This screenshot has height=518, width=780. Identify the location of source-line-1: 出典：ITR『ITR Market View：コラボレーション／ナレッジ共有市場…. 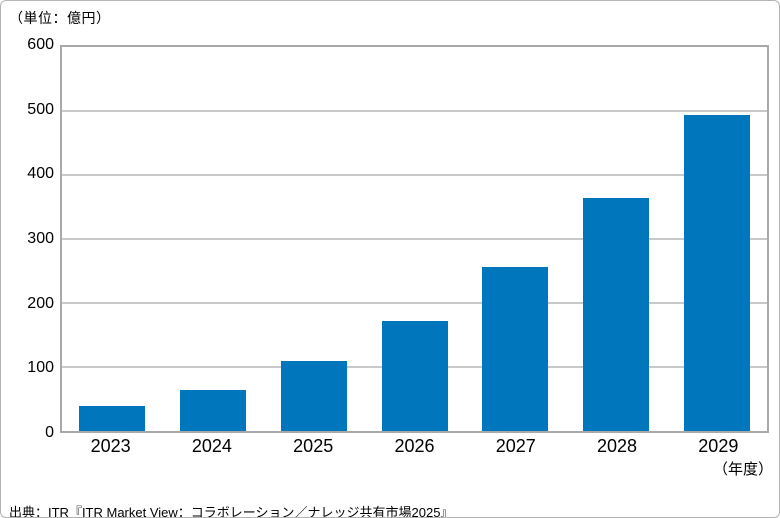
(231, 511).